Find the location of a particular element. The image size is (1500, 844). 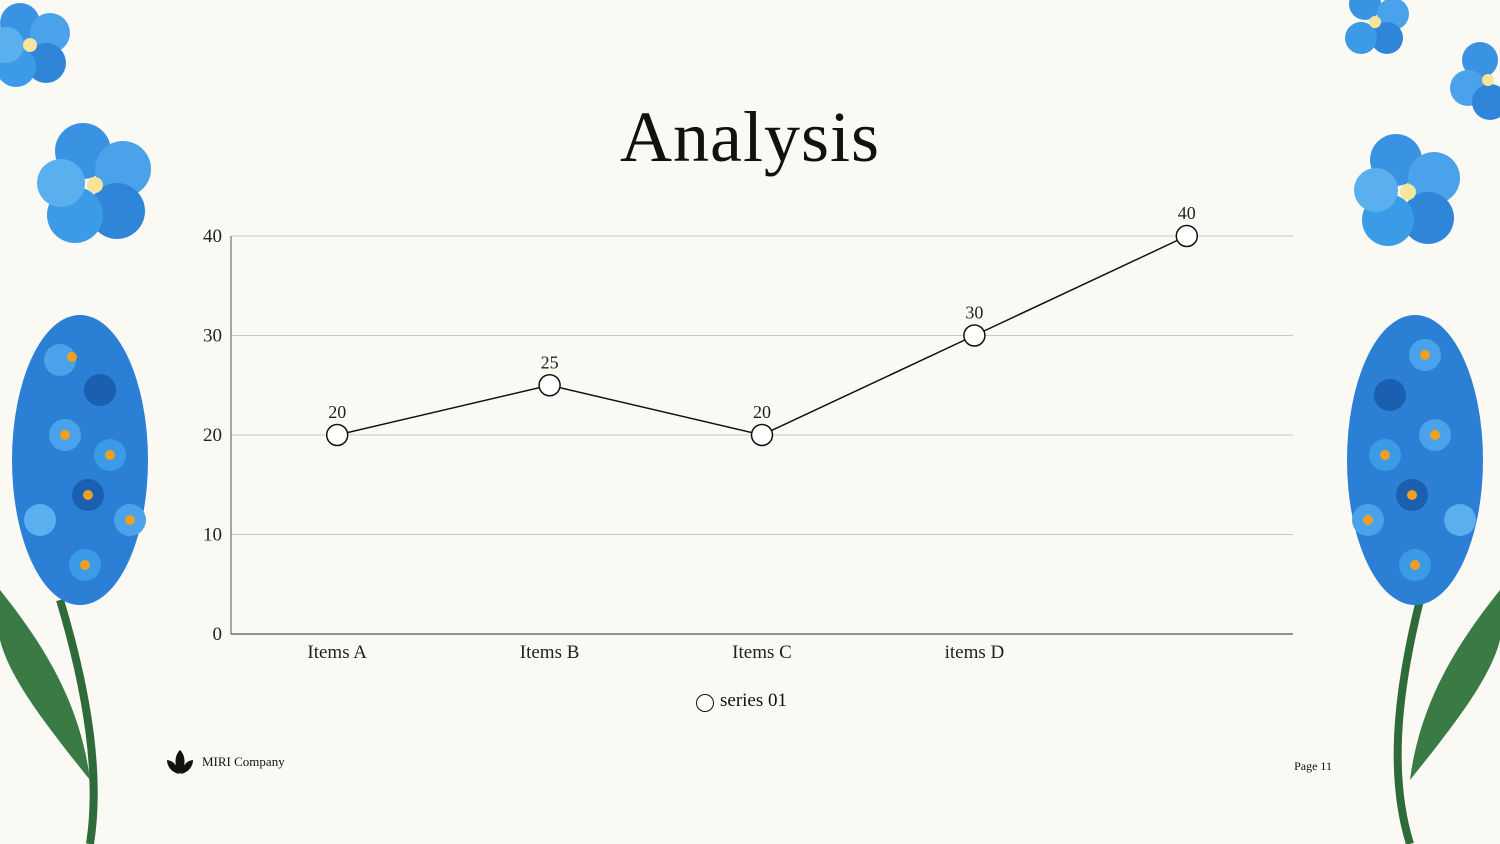

slide-title: Analysis is located at coordinates (750, 137).